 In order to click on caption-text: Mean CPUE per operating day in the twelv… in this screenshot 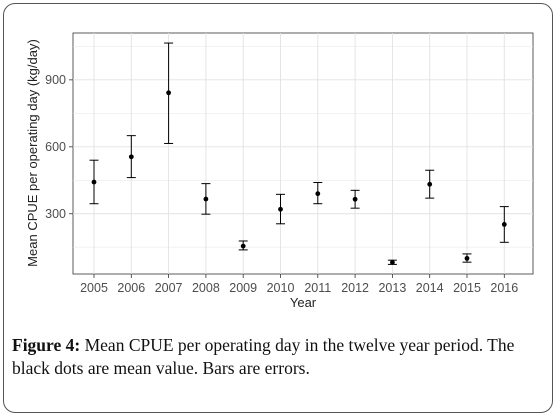, I will do `click(263, 356)`.